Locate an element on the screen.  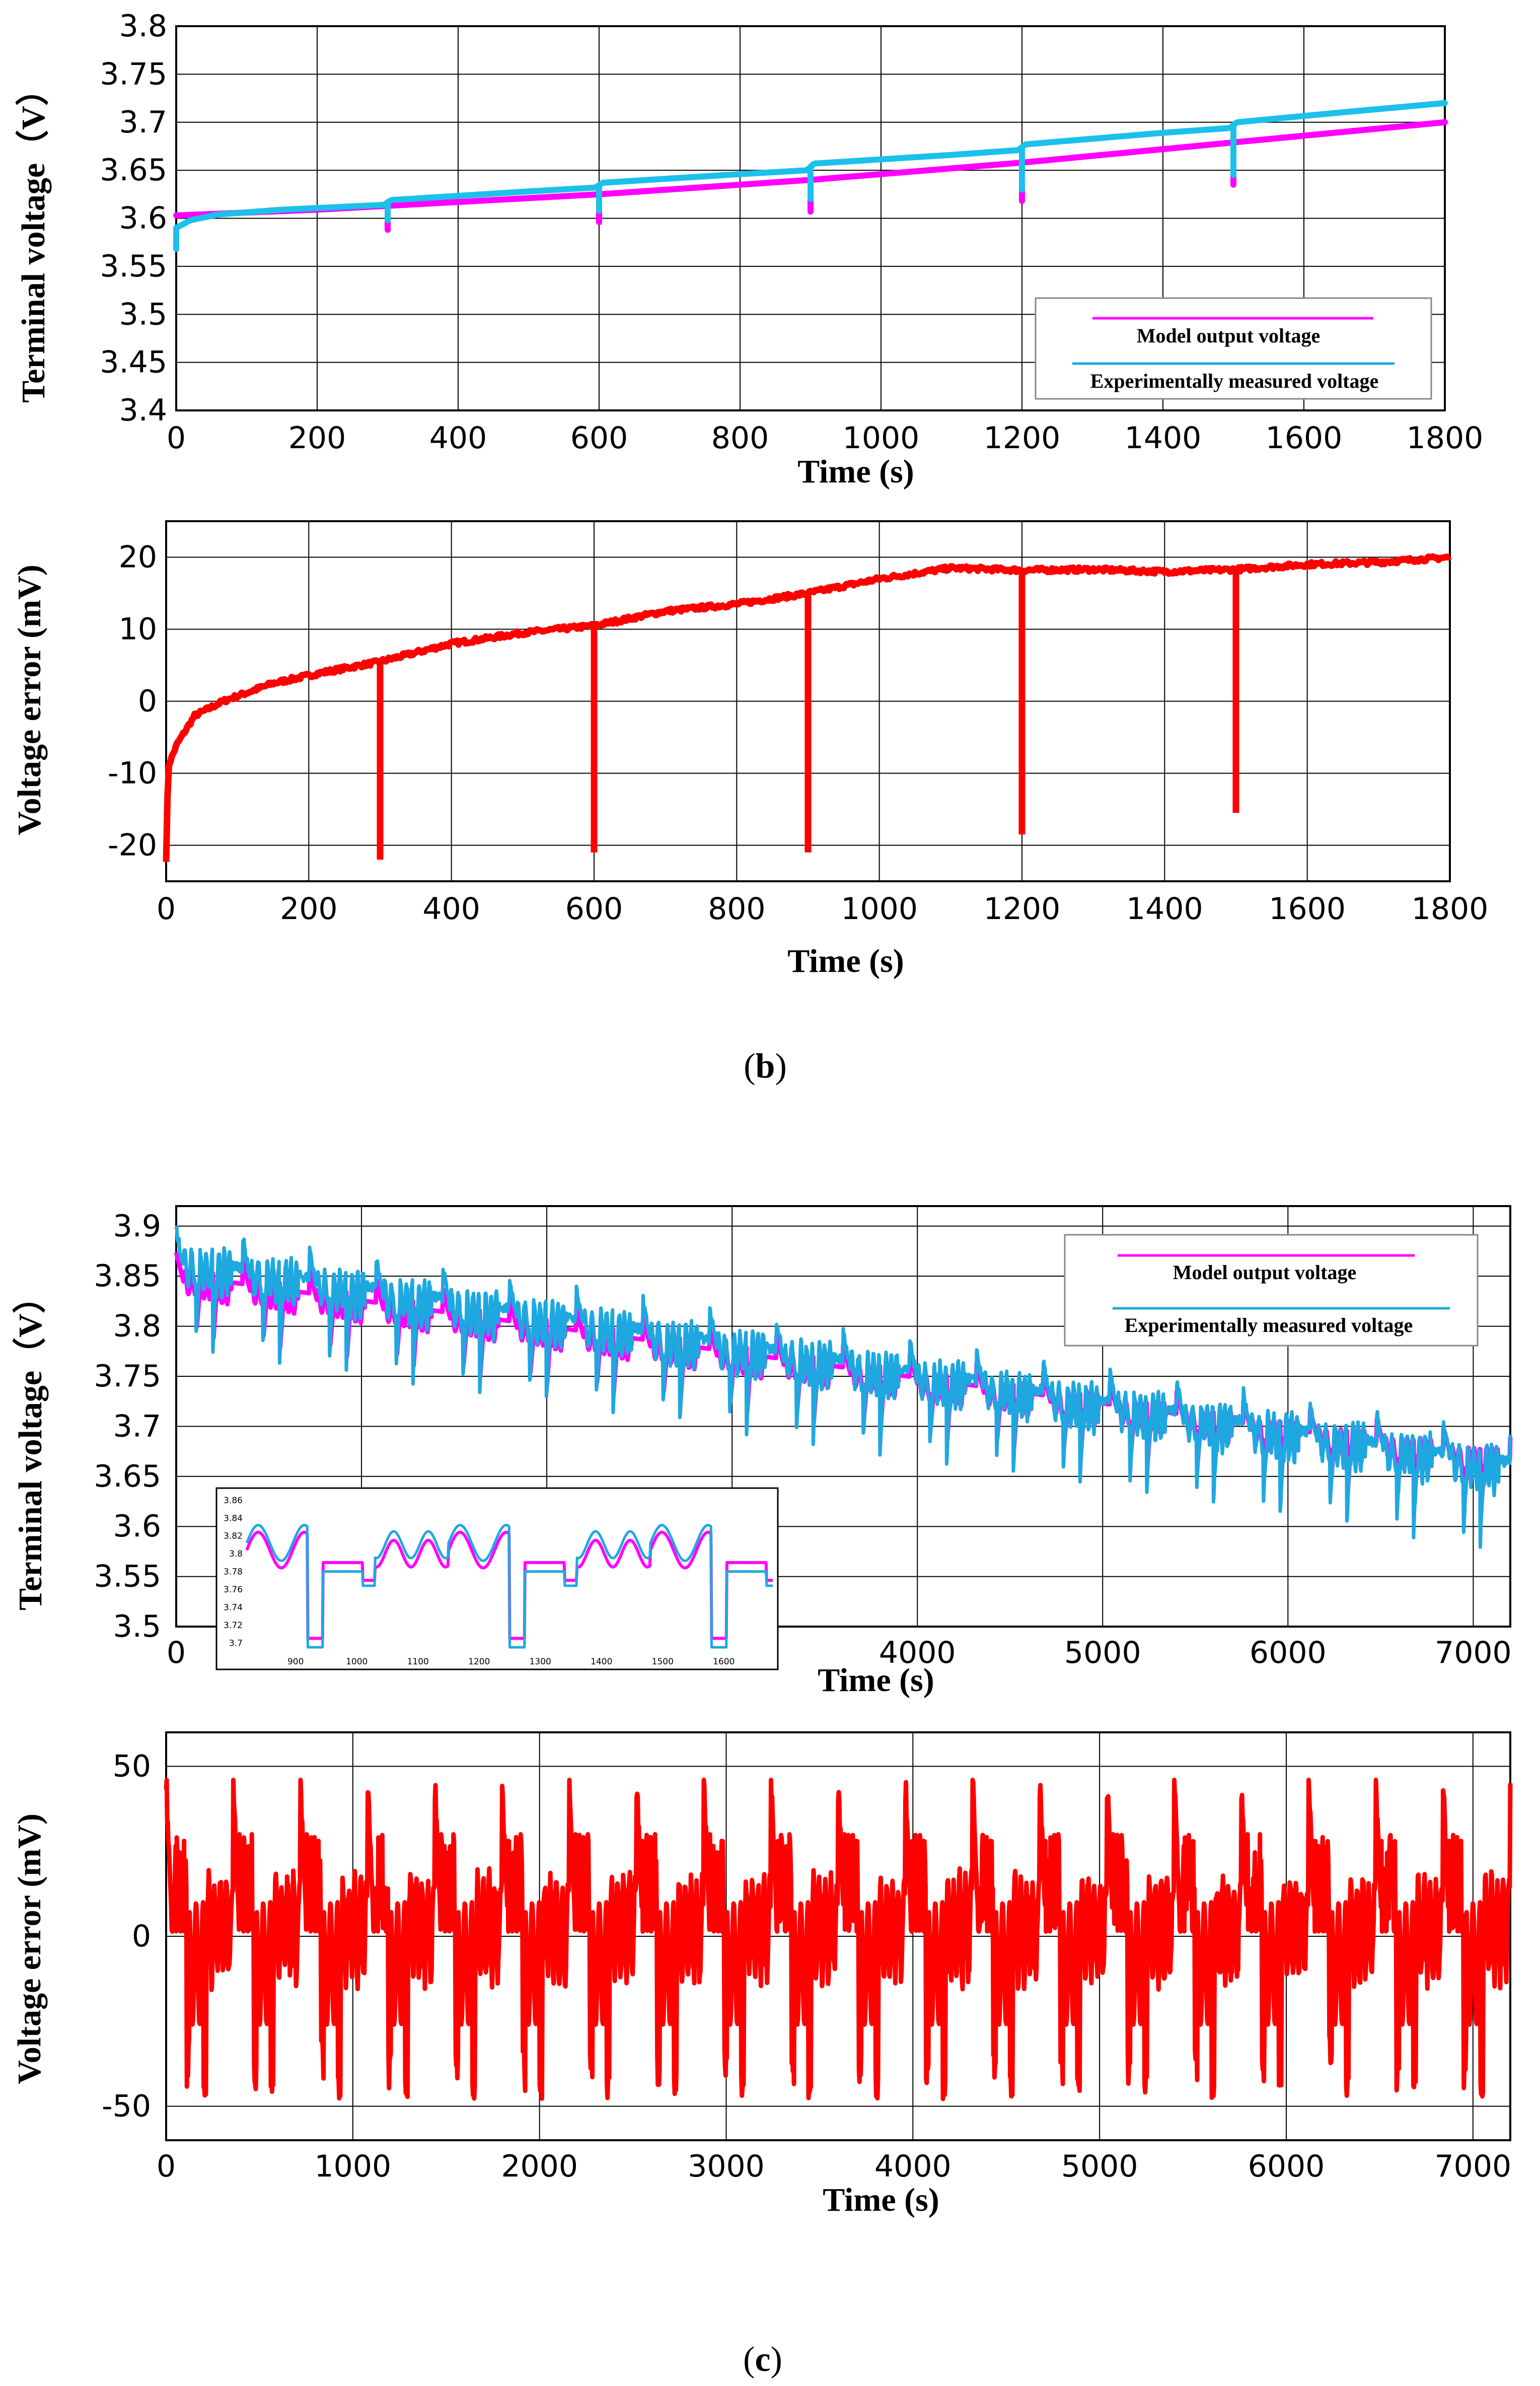
inset-x-tick-label: 1000 is located at coordinates (357, 1662).